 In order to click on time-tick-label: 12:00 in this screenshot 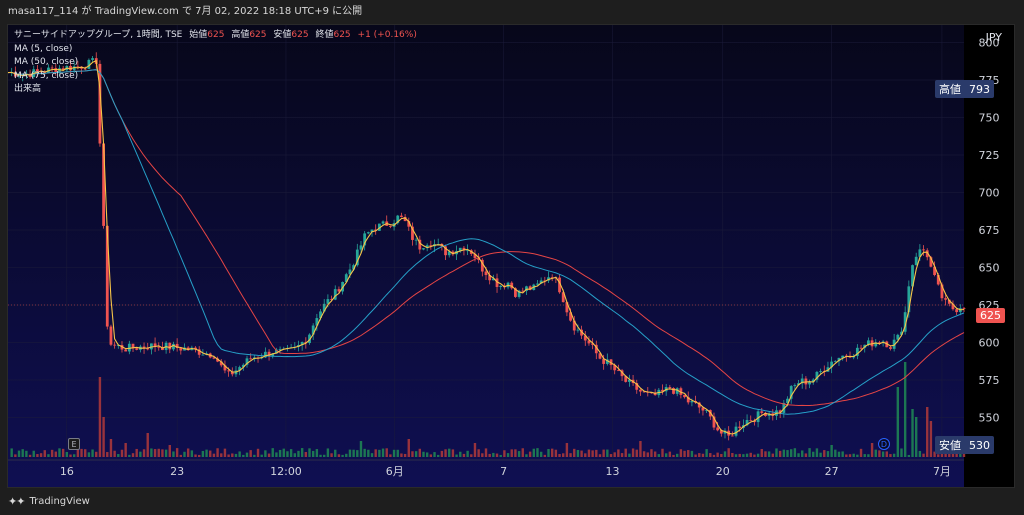, I will do `click(286, 471)`.